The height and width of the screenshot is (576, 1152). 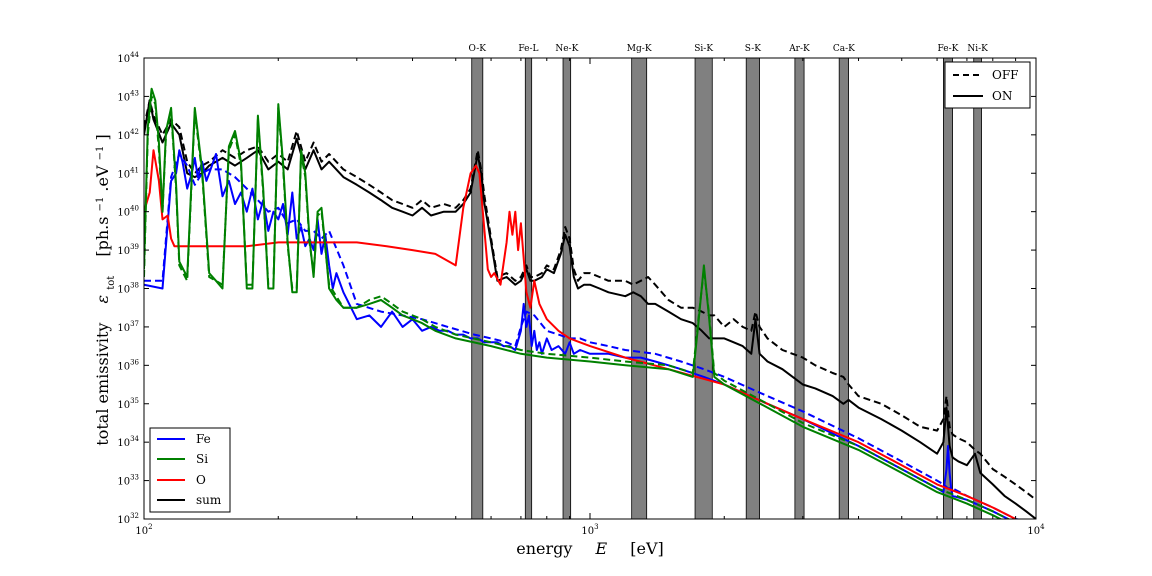 What do you see at coordinates (102, 384) in the screenshot?
I see `y-axis-label-text: total emissivity` at bounding box center [102, 384].